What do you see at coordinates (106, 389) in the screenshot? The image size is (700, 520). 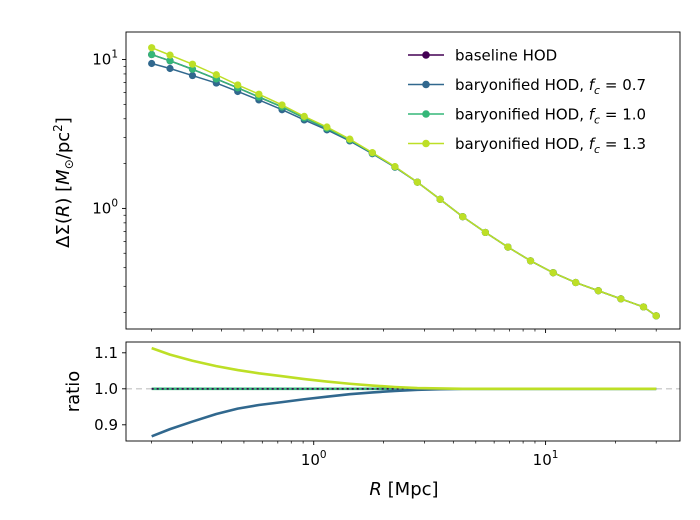 I see `y-tick-label: 1.0` at bounding box center [106, 389].